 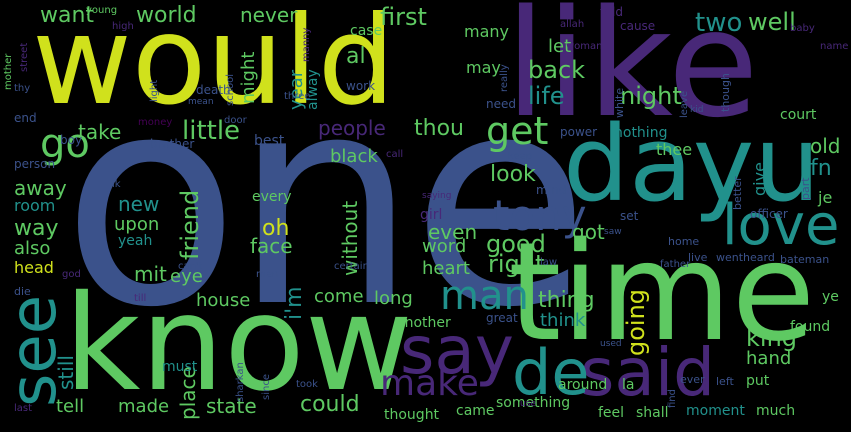 I want to click on word-since: since, so click(x=266, y=387).